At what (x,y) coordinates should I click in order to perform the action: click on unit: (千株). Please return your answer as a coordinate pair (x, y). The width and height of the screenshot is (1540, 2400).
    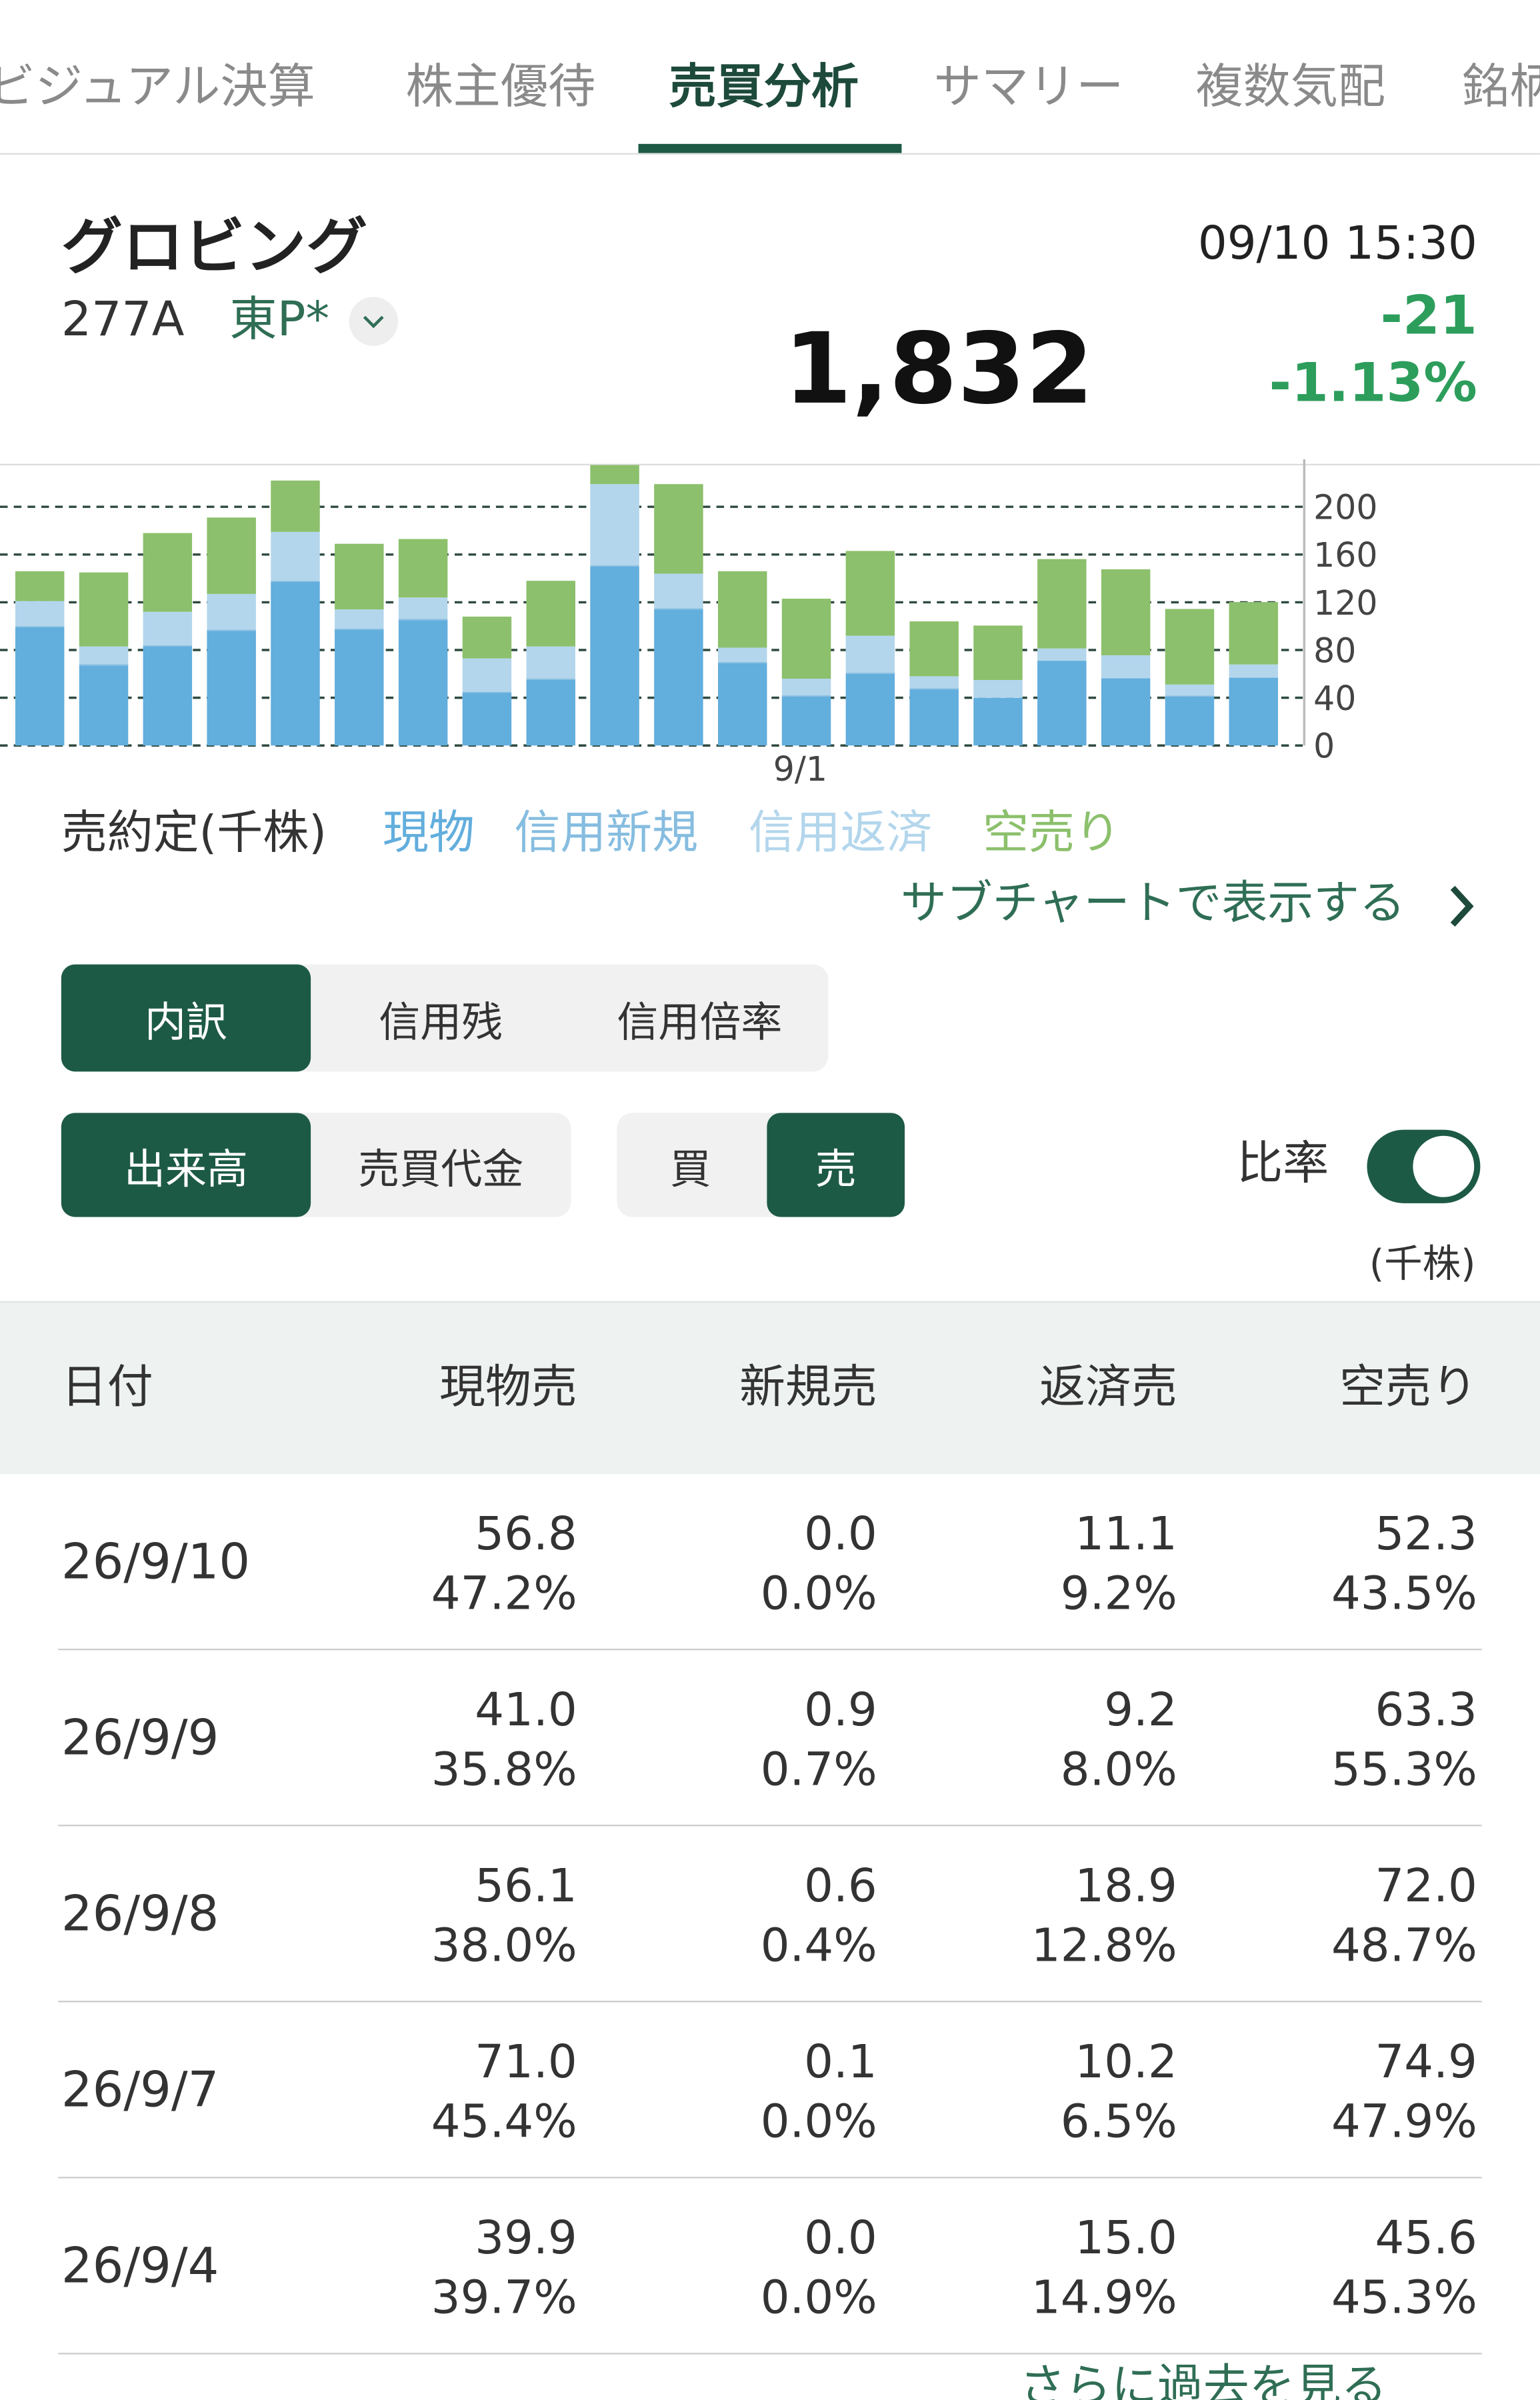
    Looking at the image, I should click on (1422, 1263).